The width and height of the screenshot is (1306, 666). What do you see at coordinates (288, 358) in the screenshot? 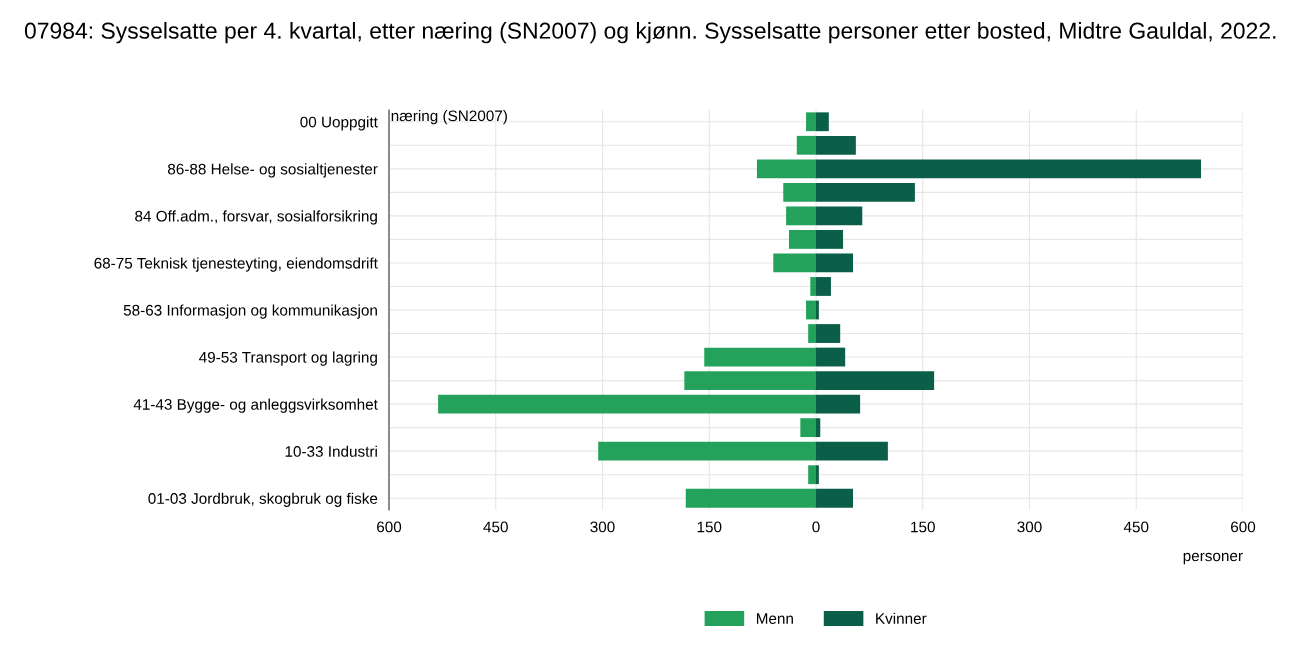
I see `y-tick-label: 49-53 Transport og lagring` at bounding box center [288, 358].